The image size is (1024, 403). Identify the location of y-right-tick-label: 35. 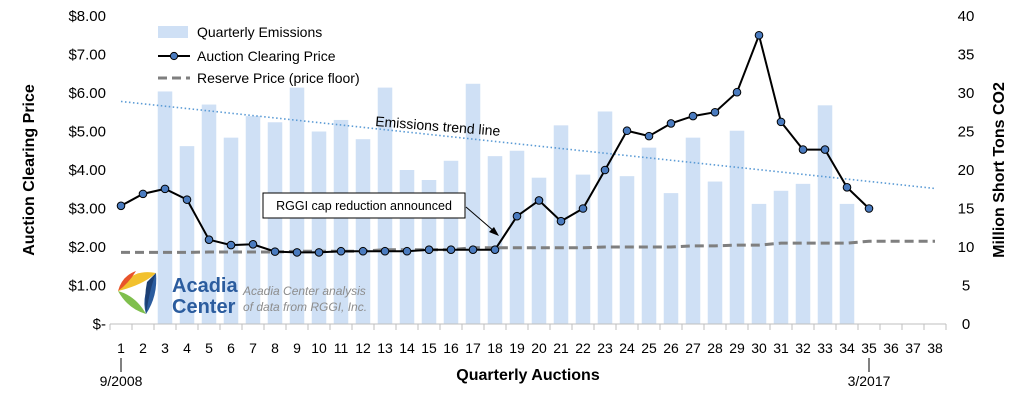
(966, 55).